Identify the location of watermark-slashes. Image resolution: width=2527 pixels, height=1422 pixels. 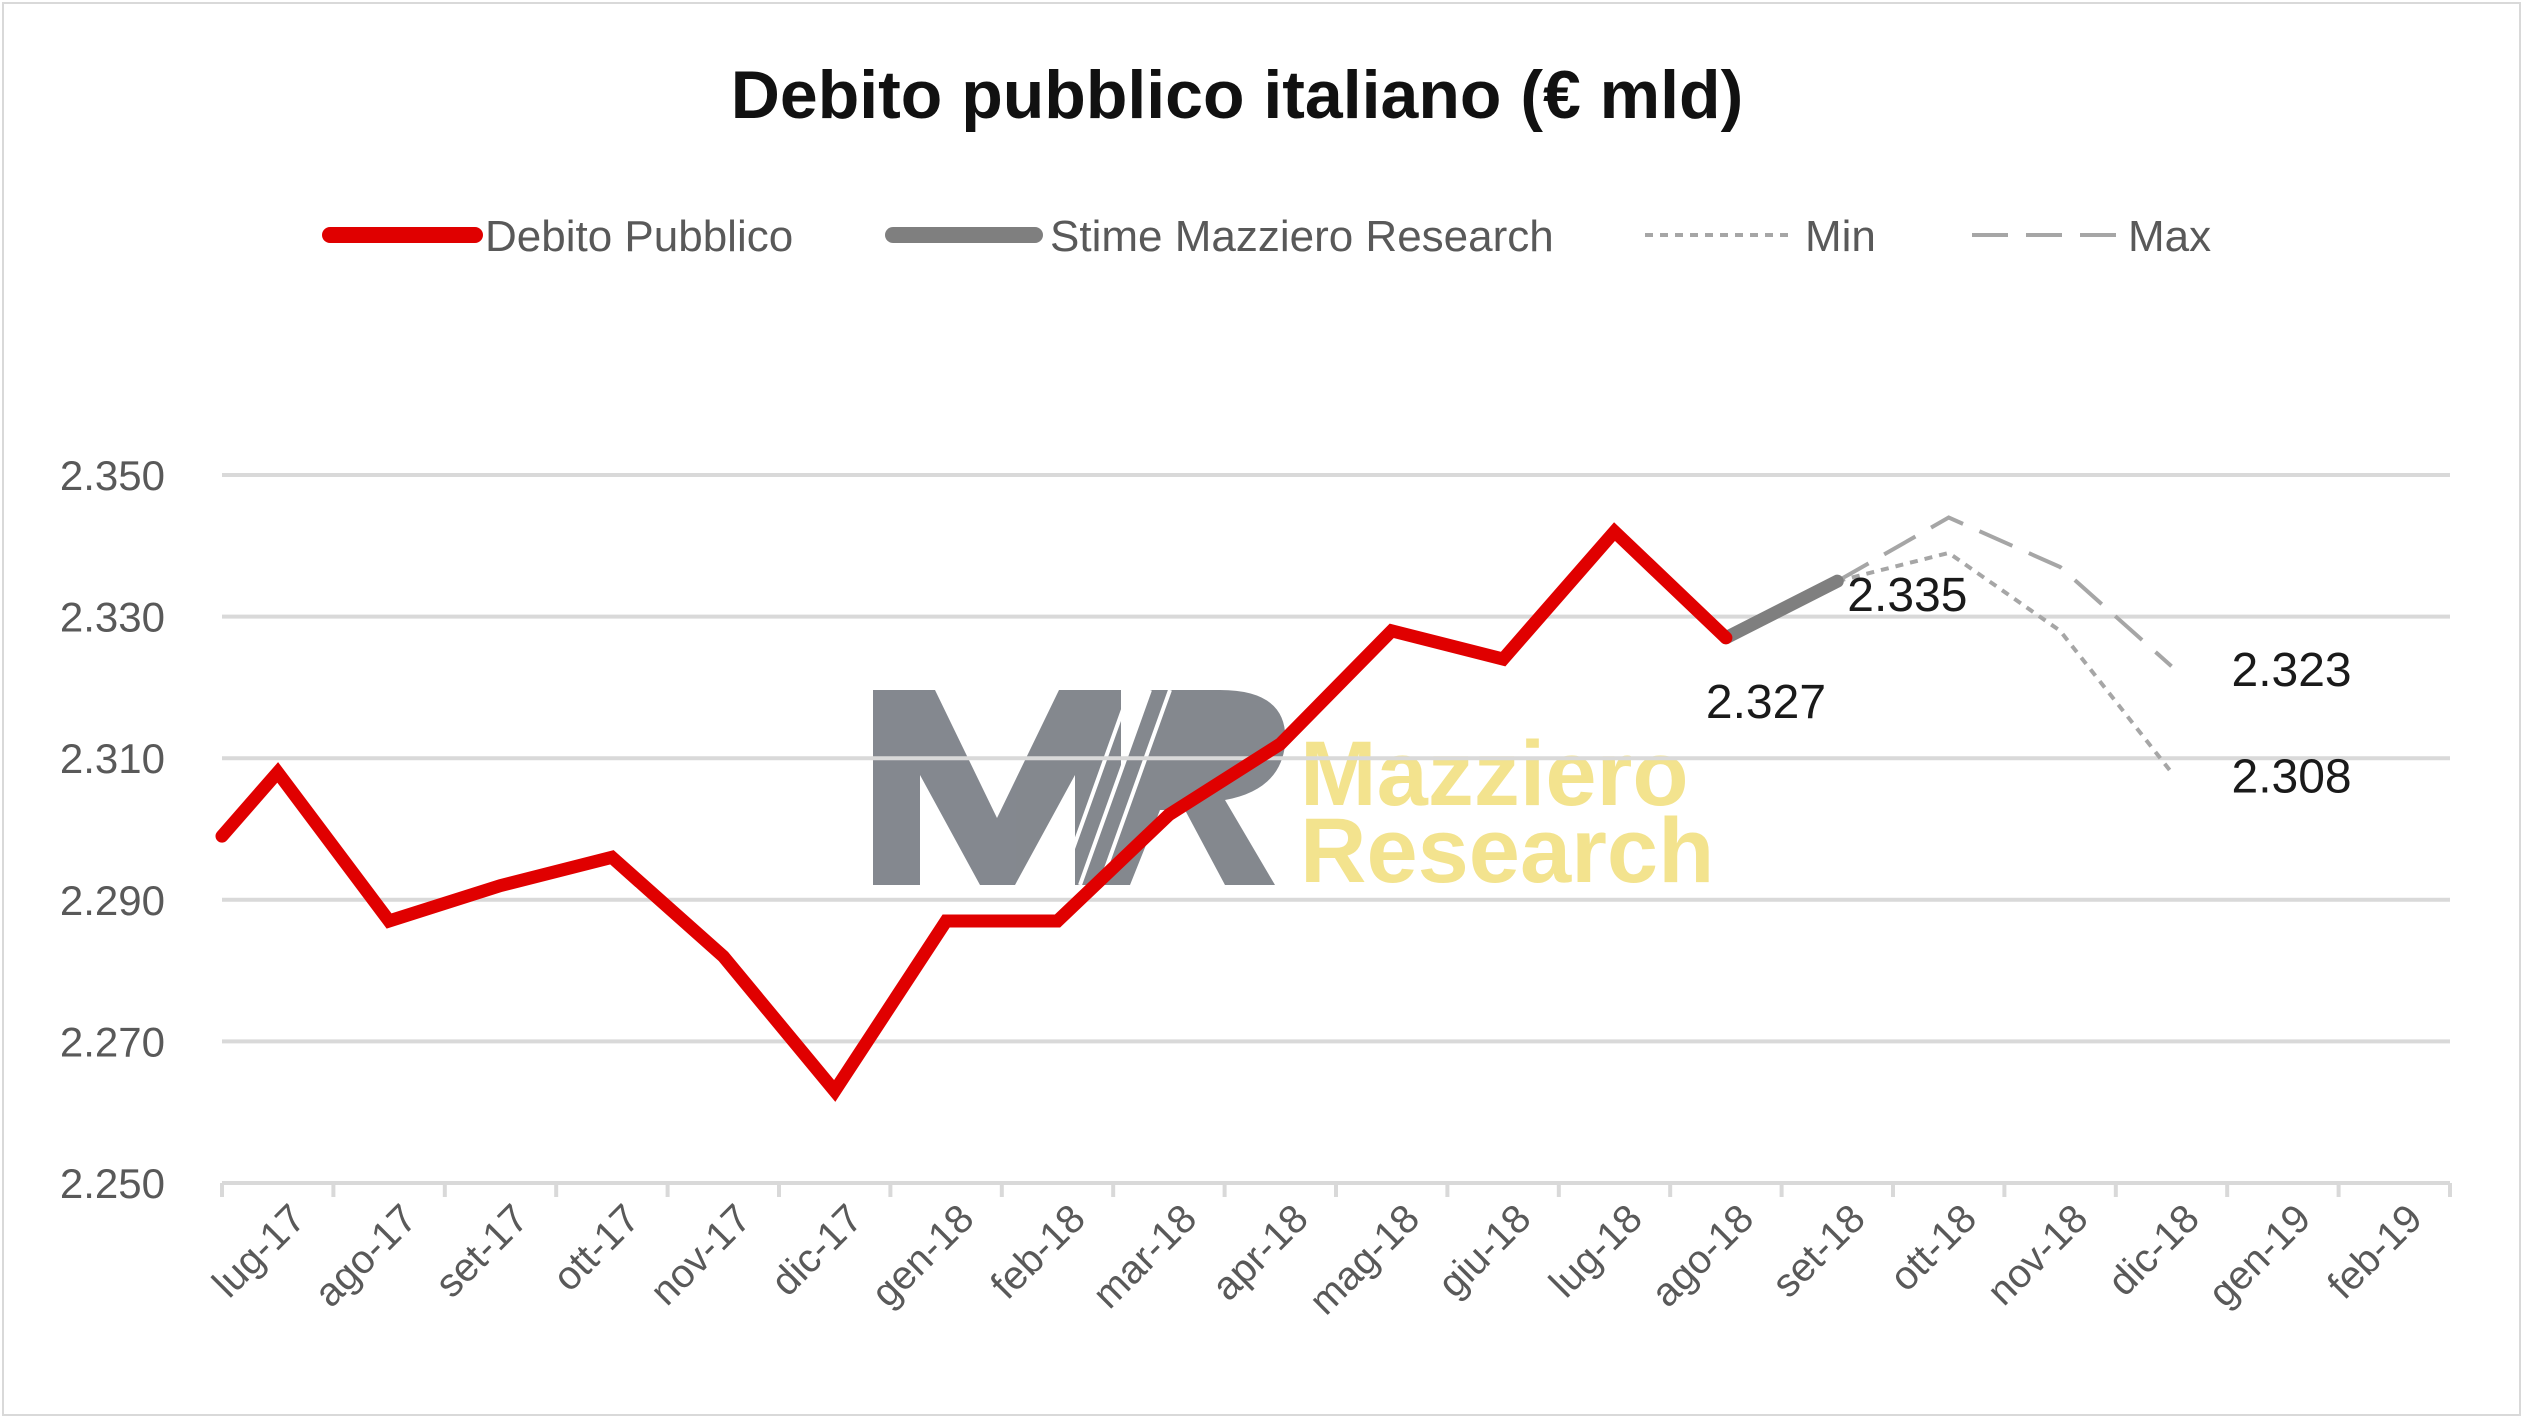
(1115, 787).